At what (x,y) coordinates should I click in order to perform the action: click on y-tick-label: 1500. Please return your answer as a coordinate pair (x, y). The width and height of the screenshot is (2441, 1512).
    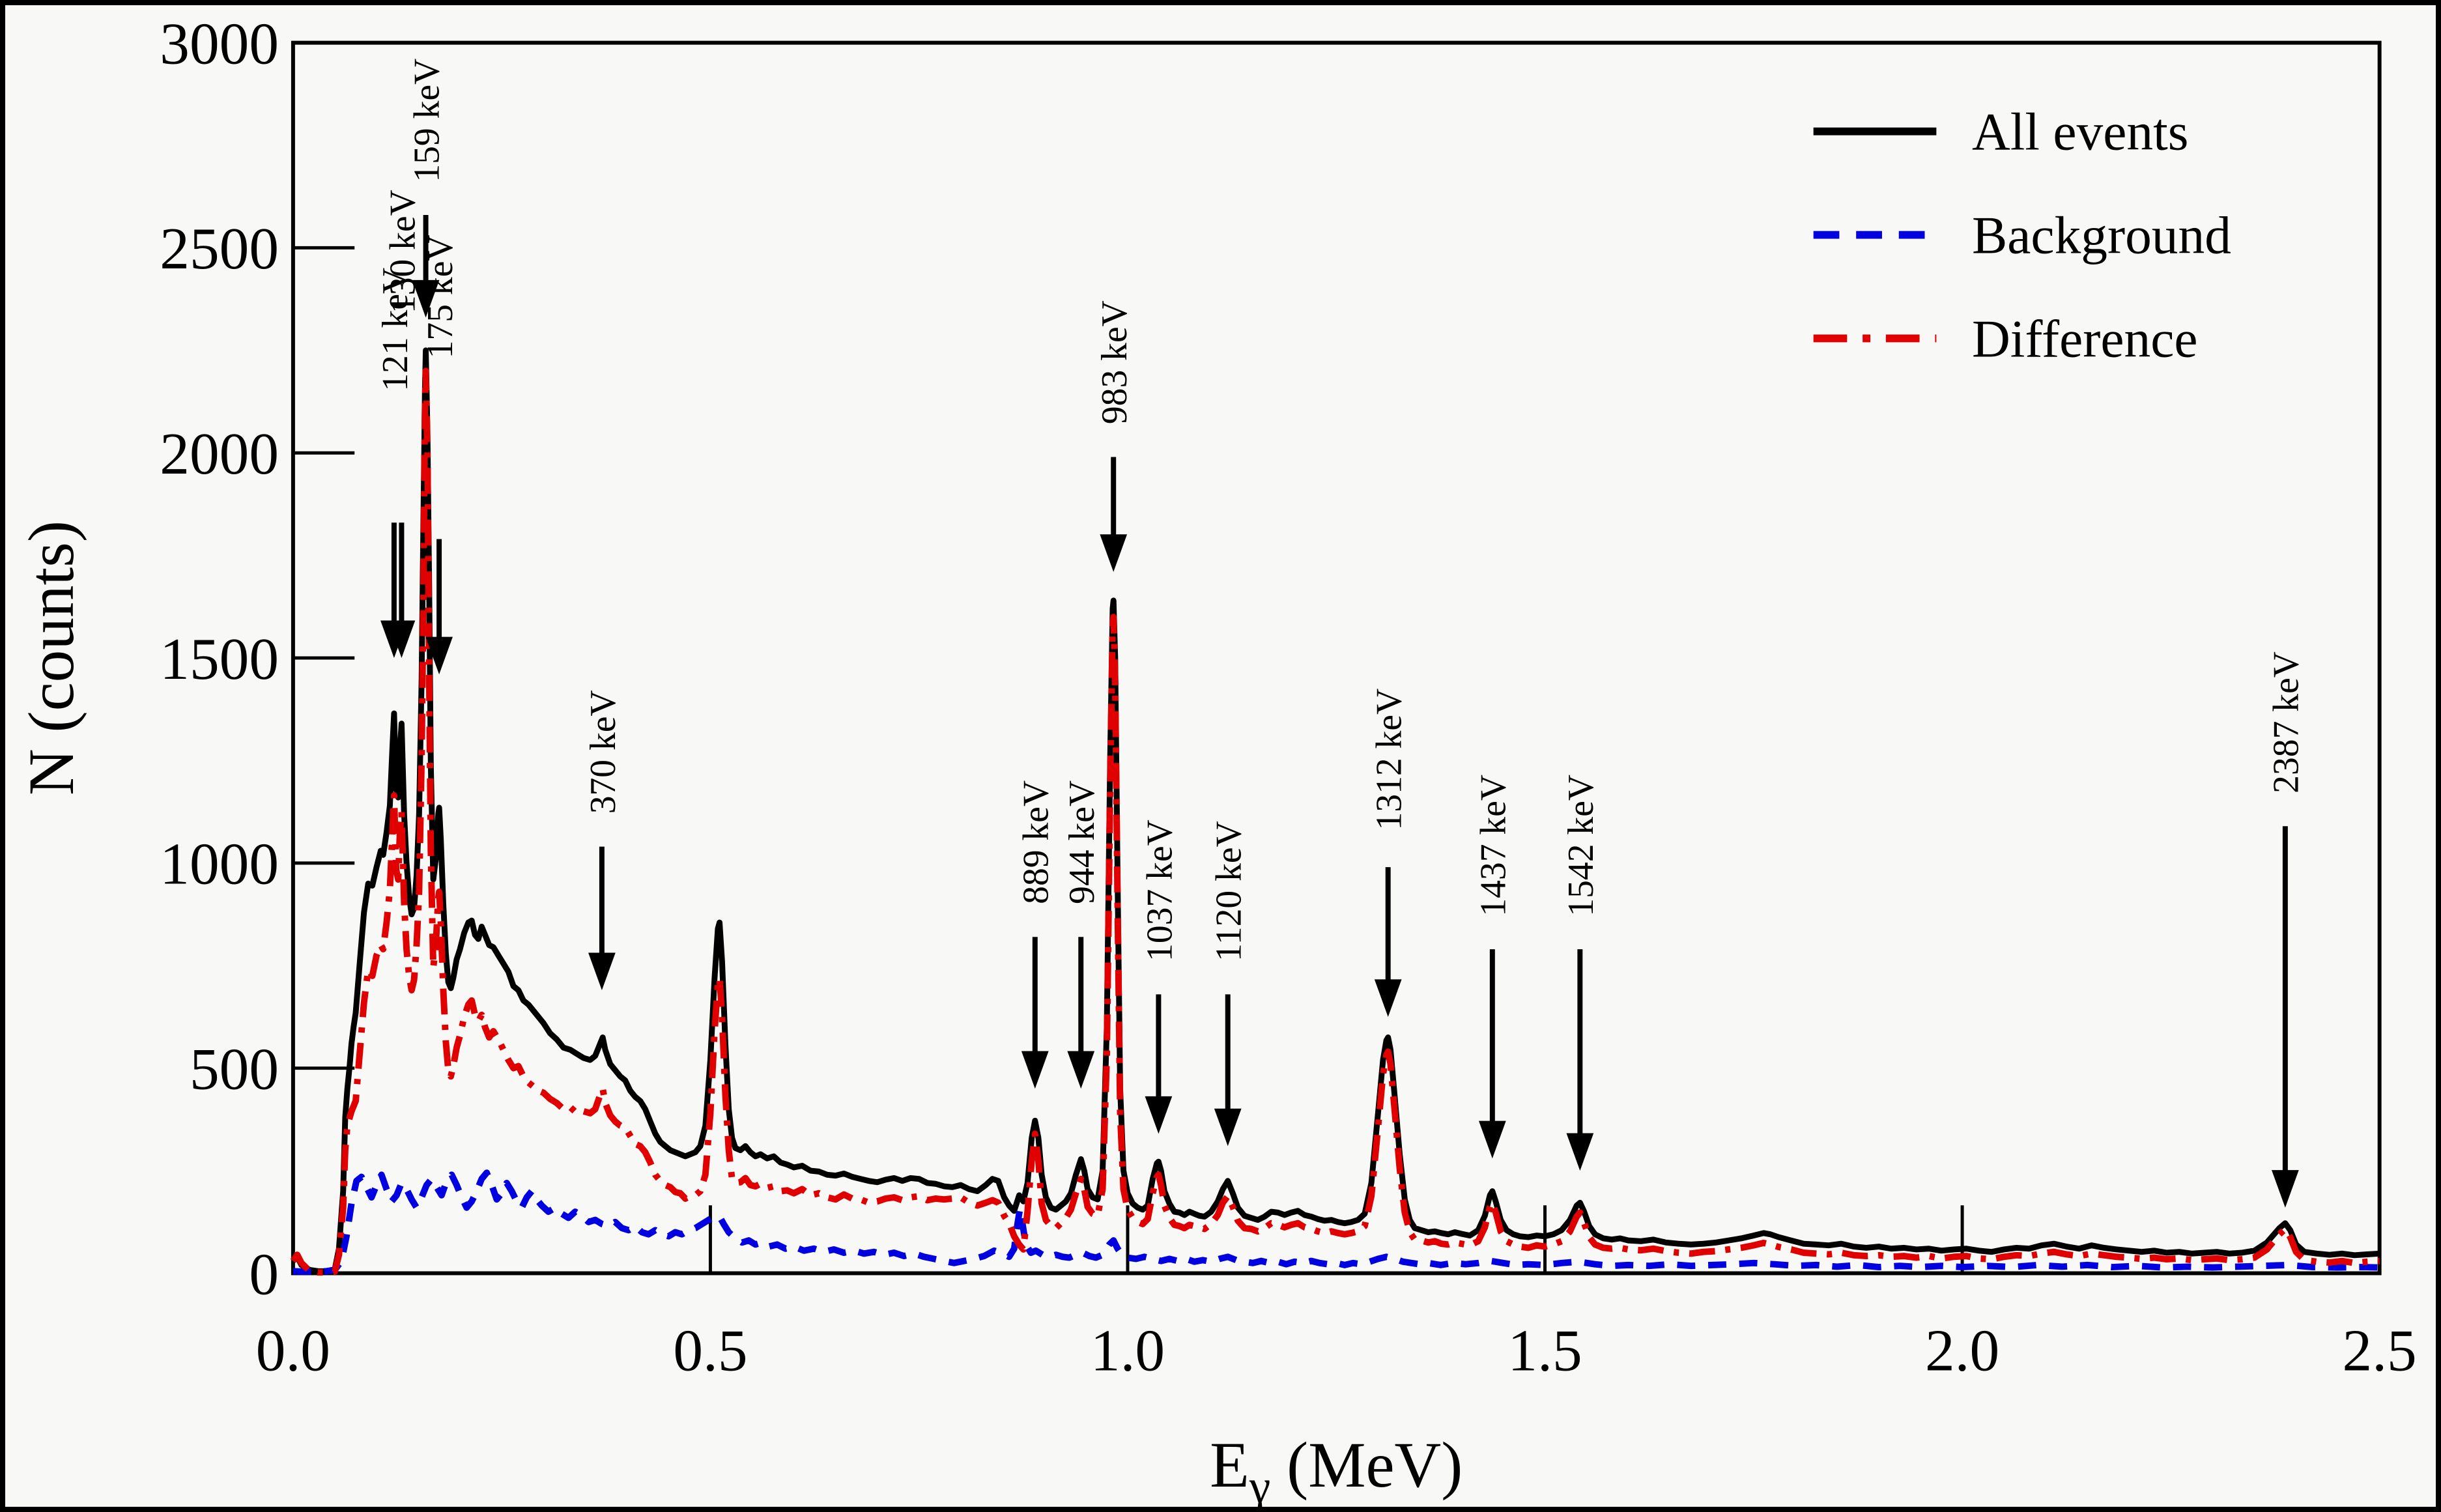
    Looking at the image, I should click on (219, 659).